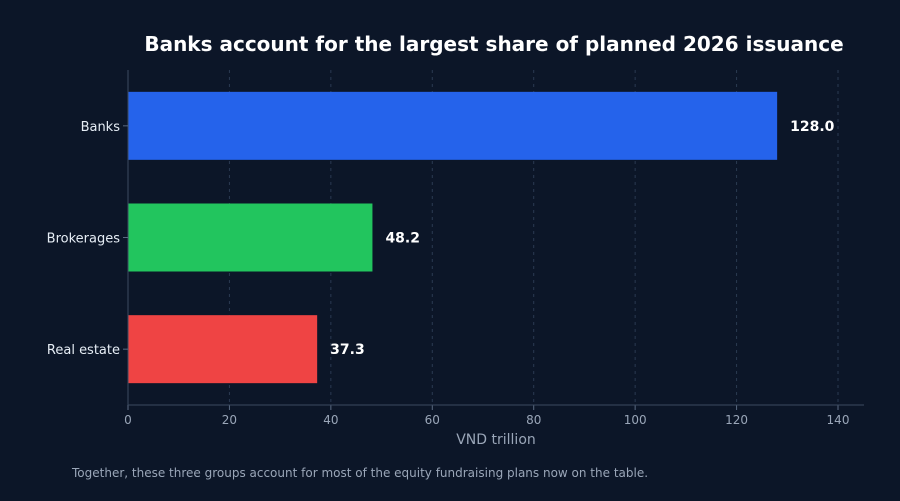 Image resolution: width=900 pixels, height=501 pixels. Describe the element at coordinates (84, 239) in the screenshot. I see `category-label: Brokerages` at that location.